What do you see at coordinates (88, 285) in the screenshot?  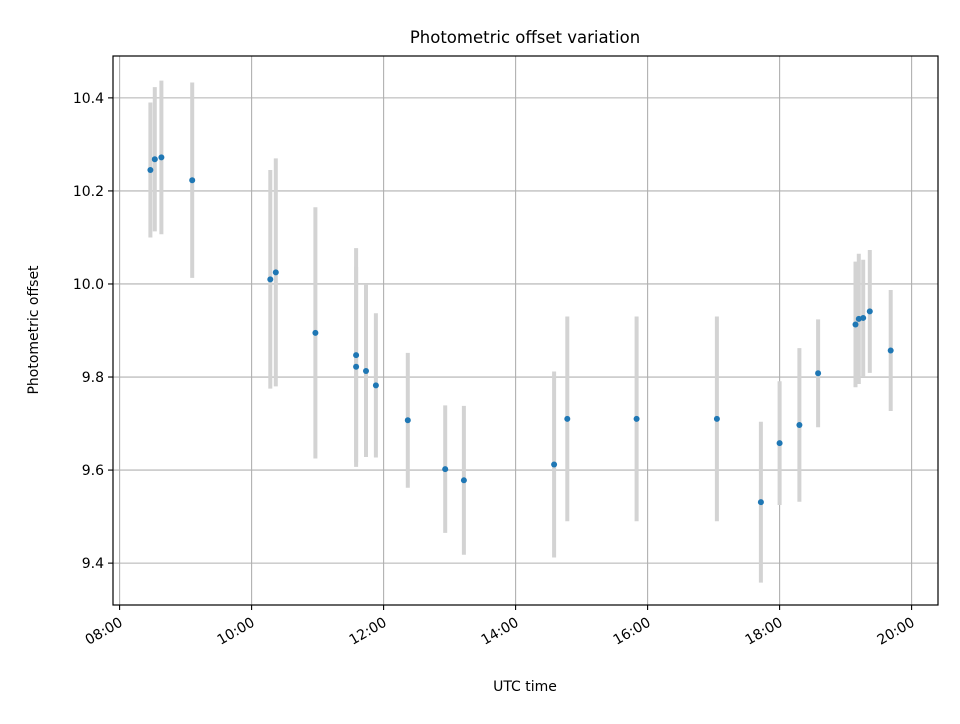 I see `y-tick-label: 10.0` at bounding box center [88, 285].